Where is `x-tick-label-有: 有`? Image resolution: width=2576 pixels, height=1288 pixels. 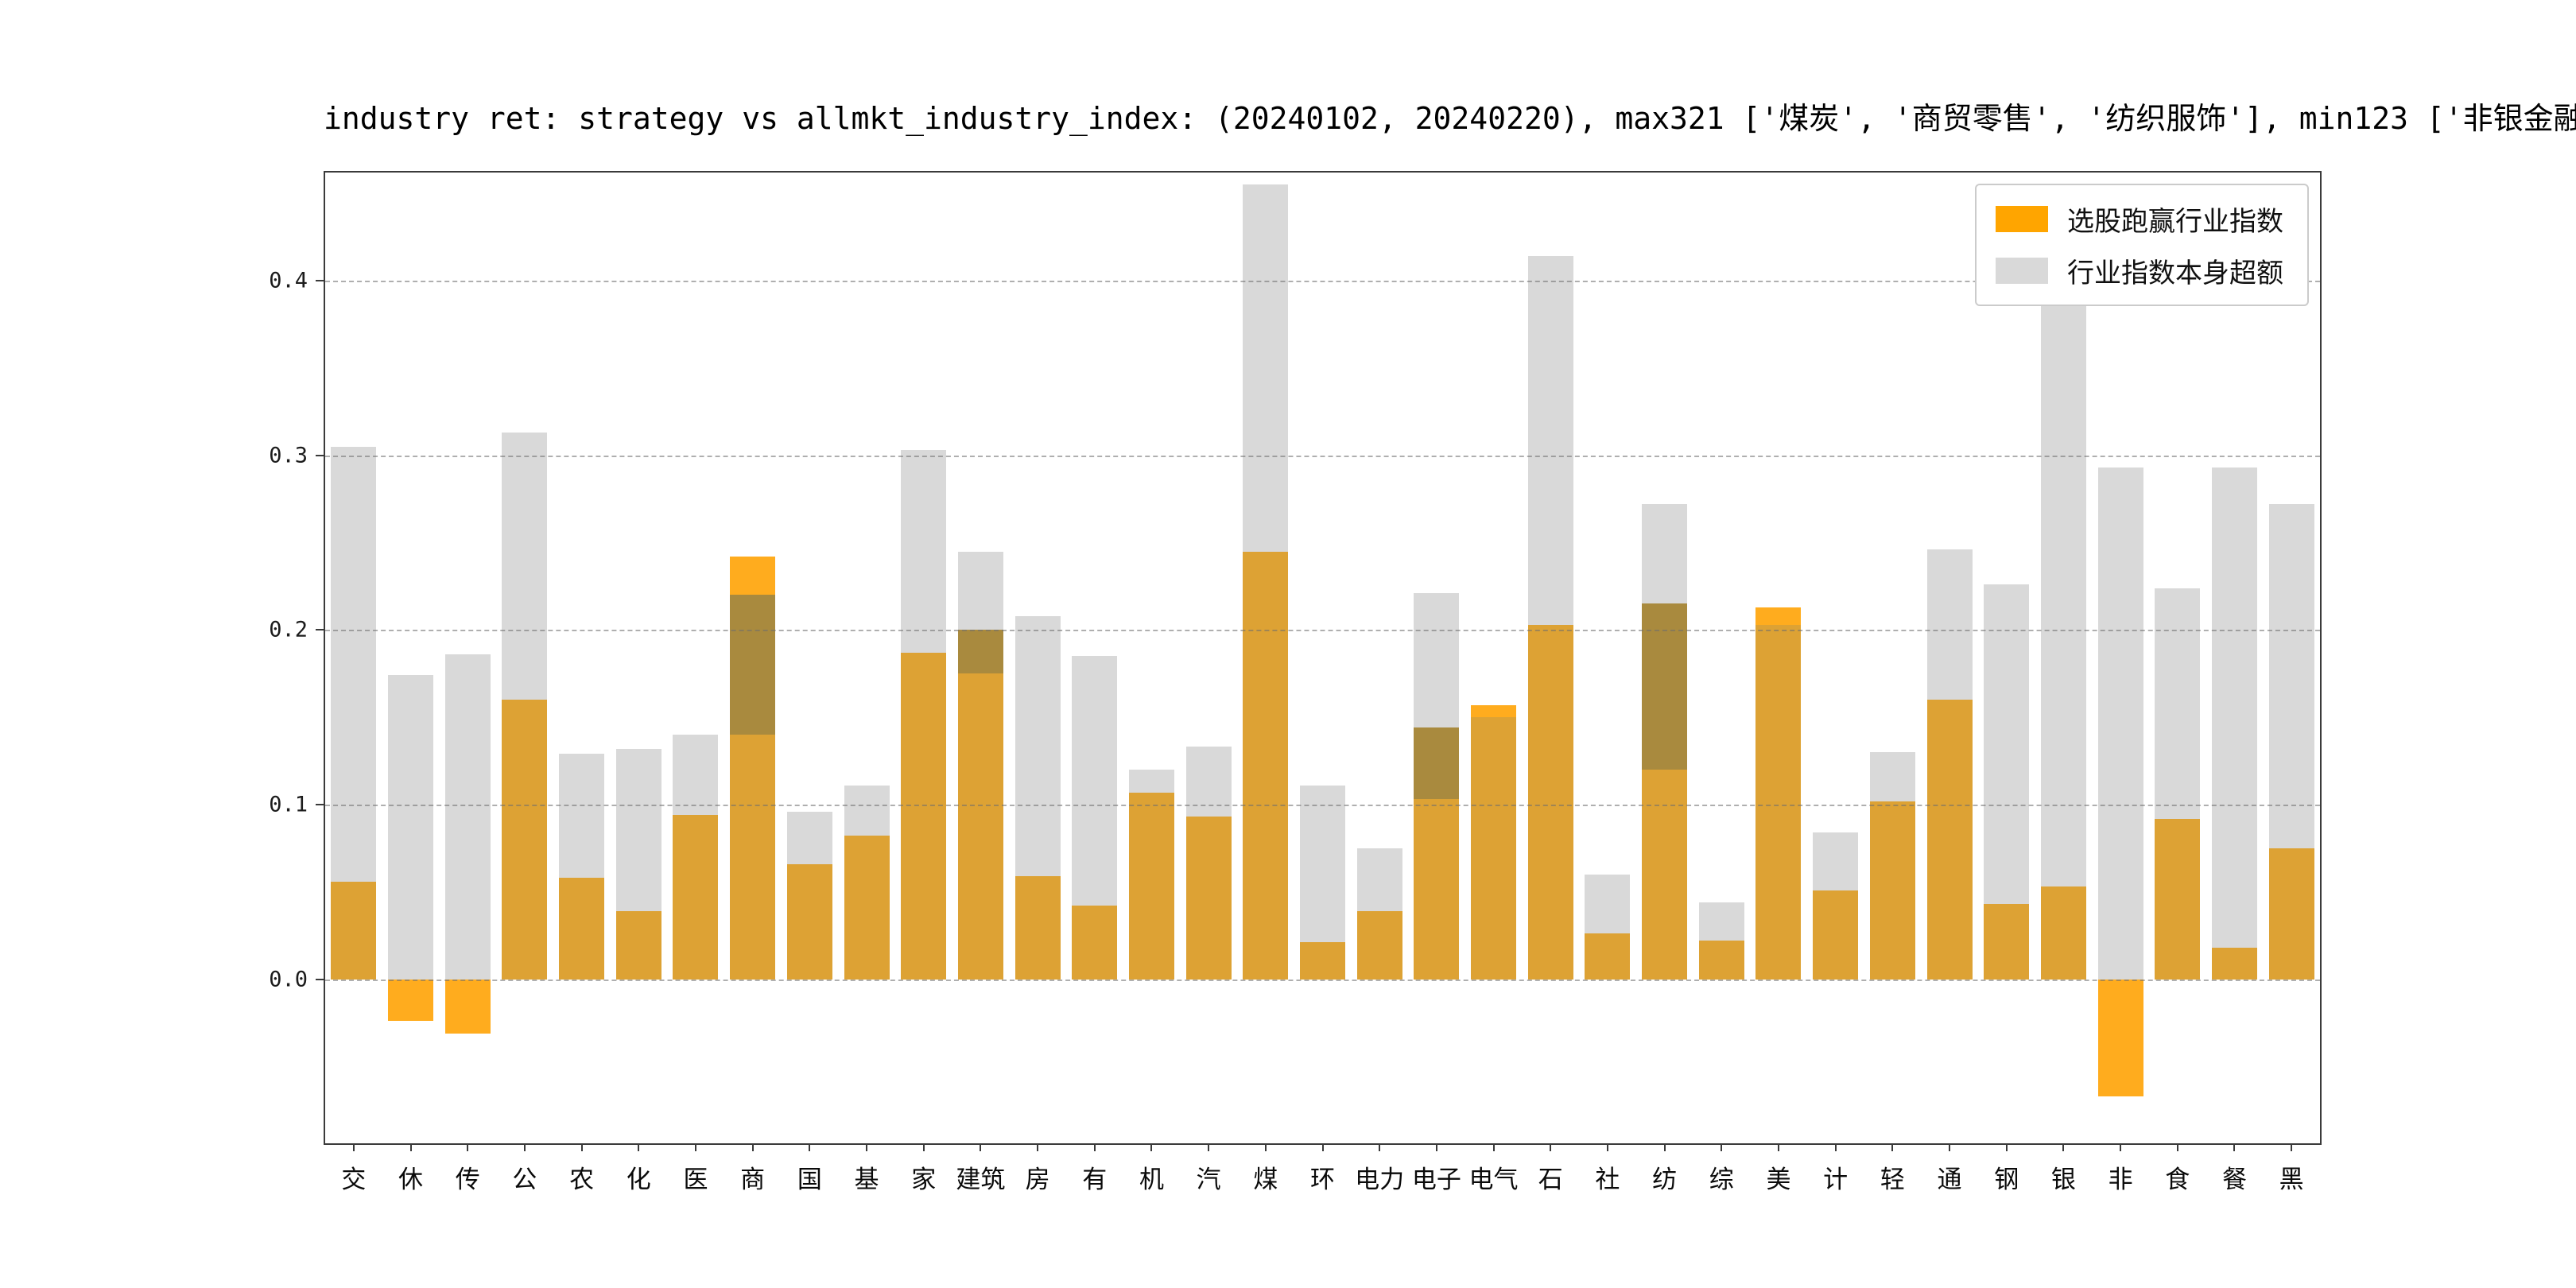
x-tick-label-有: 有 is located at coordinates (1095, 1180).